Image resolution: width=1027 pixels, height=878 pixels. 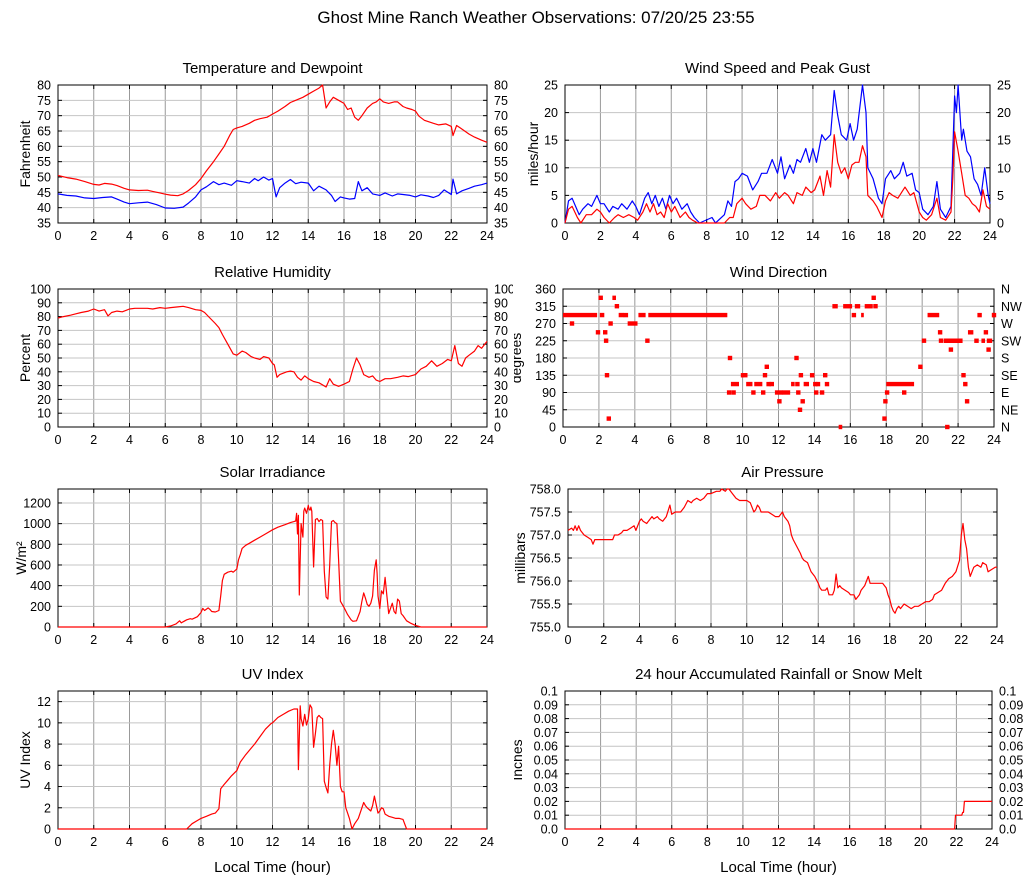 I want to click on y-tick-label: 400, so click(x=40, y=586).